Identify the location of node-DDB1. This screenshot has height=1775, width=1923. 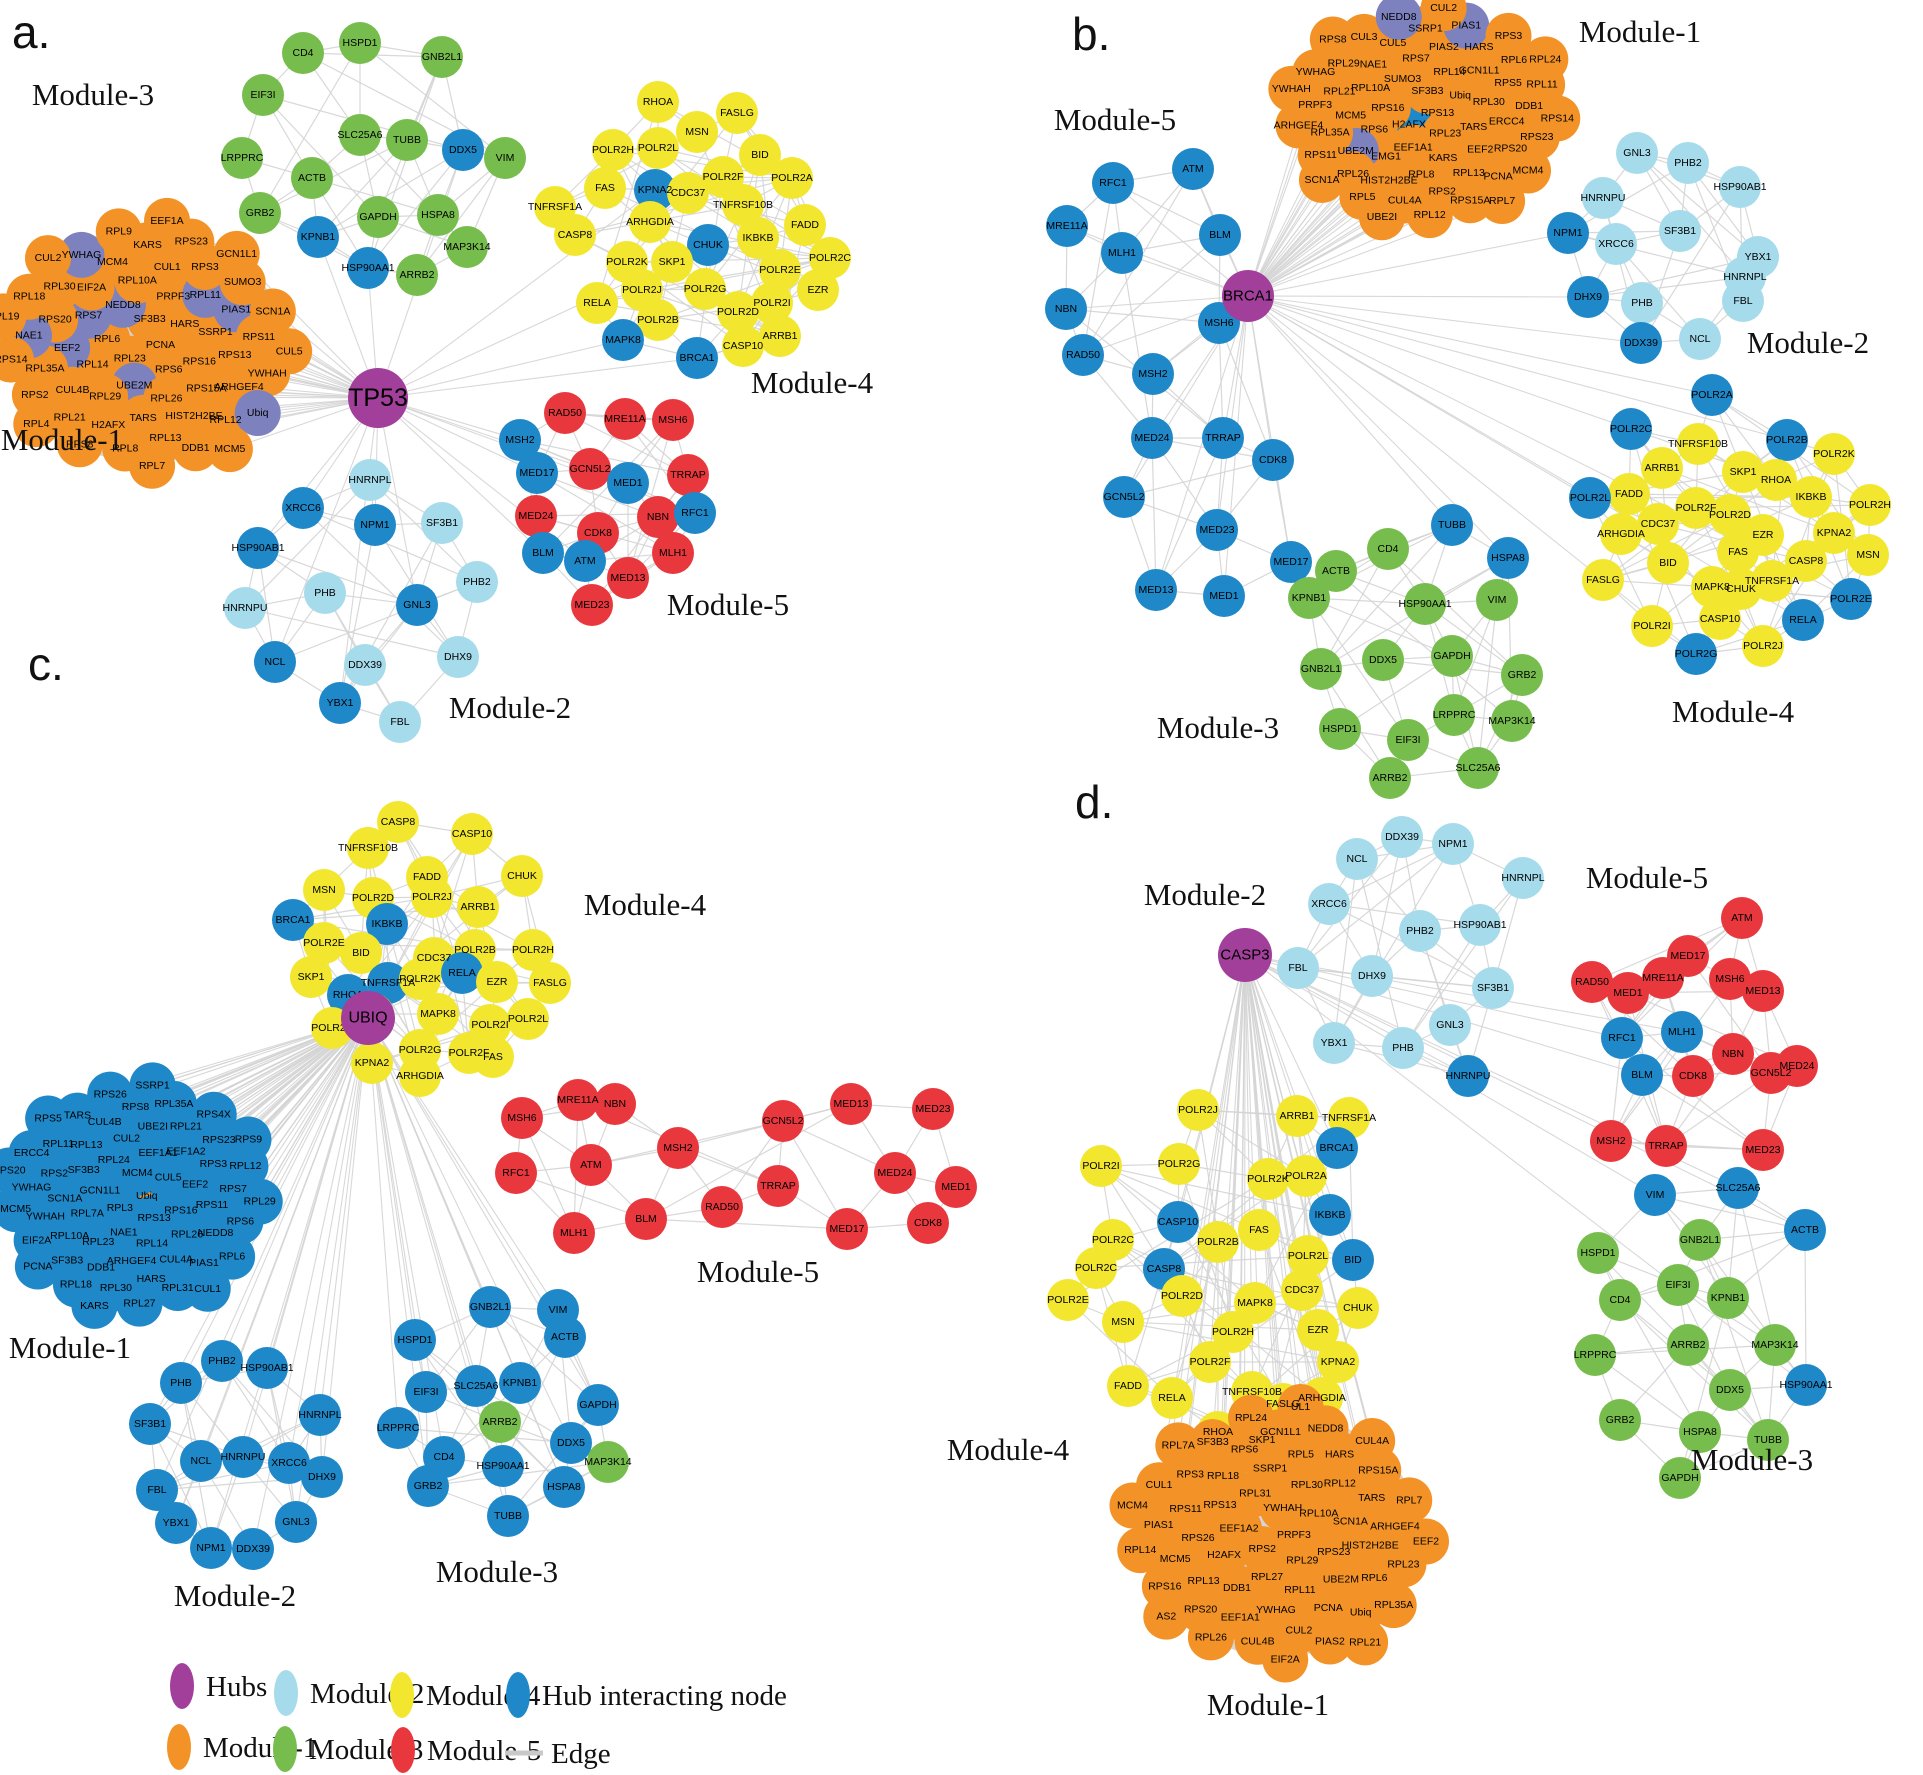
(195, 448).